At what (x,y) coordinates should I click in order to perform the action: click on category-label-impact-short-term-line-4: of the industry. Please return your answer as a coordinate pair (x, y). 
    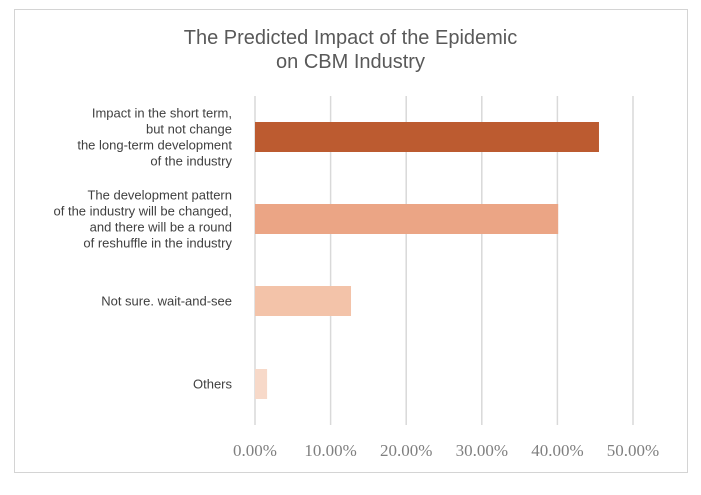
    Looking at the image, I should click on (191, 161).